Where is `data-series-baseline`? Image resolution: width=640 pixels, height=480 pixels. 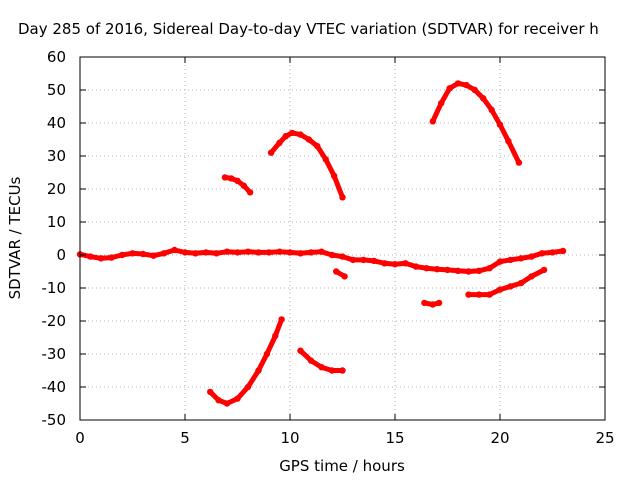 data-series-baseline is located at coordinates (321, 260).